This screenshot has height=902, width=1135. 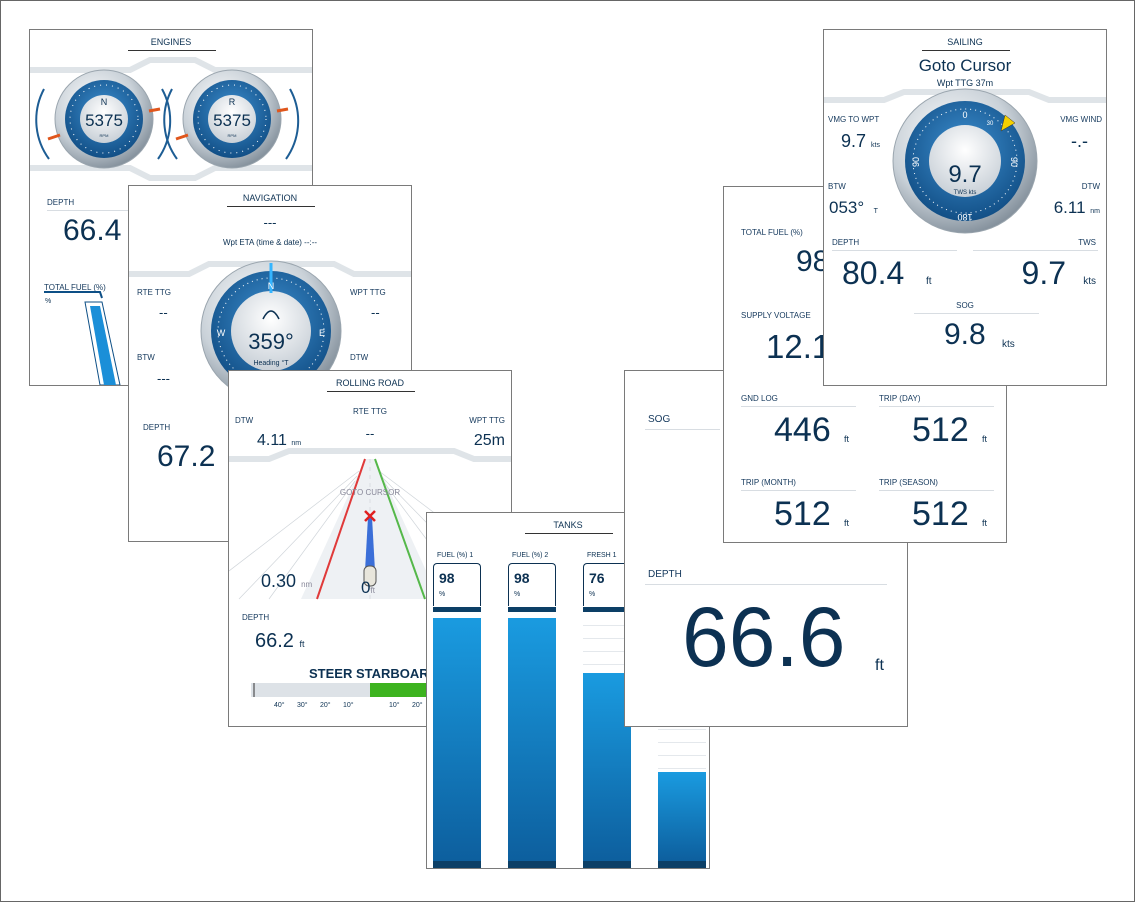 I want to click on heading: Goto Cursor, so click(x=965, y=65).